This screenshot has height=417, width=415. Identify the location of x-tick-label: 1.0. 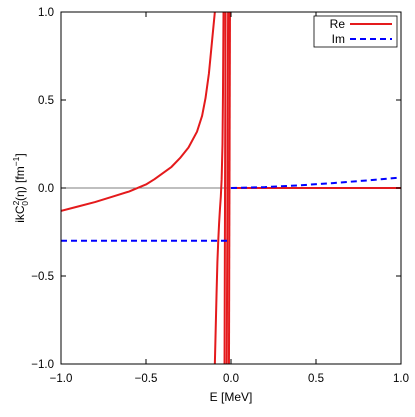
(401, 379).